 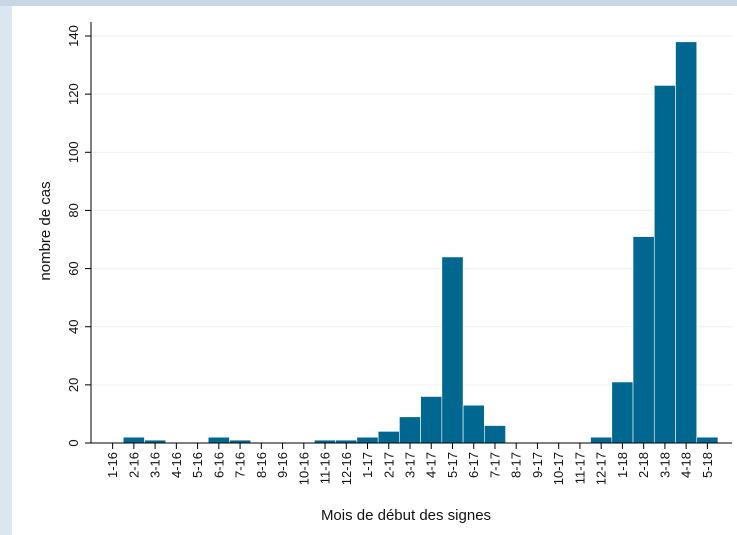 I want to click on x-tick-label: 6-17, so click(x=473, y=465).